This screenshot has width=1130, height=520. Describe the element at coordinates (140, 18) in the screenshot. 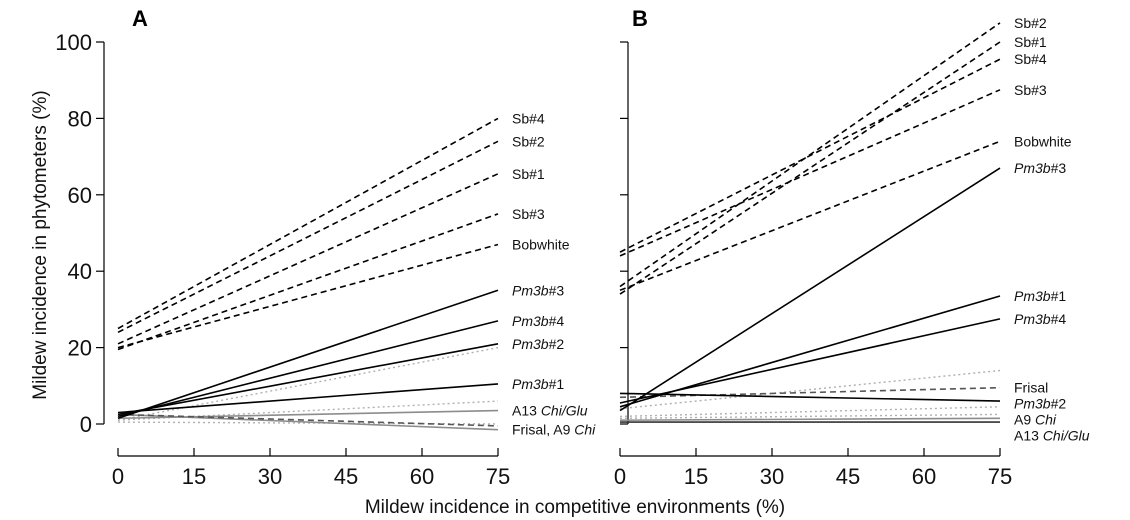

I see `panel-letter: A` at that location.